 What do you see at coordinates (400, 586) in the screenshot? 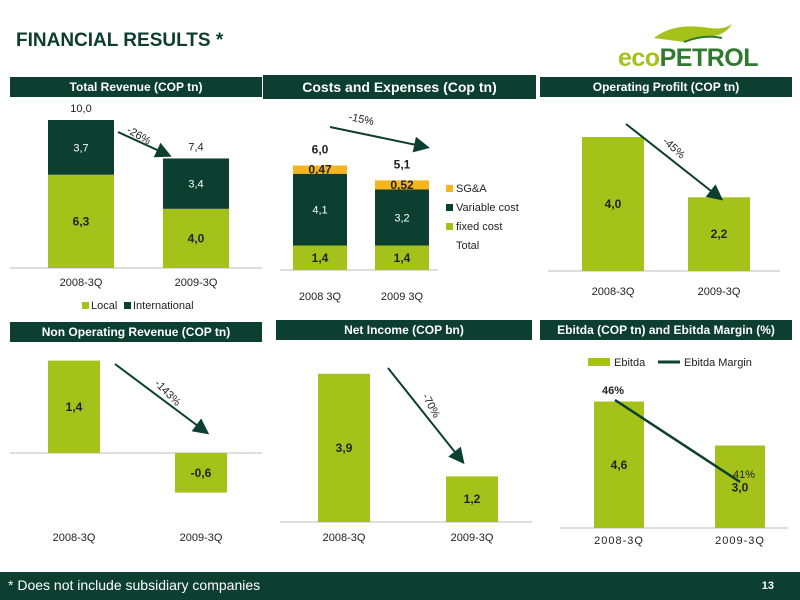
I see `footer-bar` at bounding box center [400, 586].